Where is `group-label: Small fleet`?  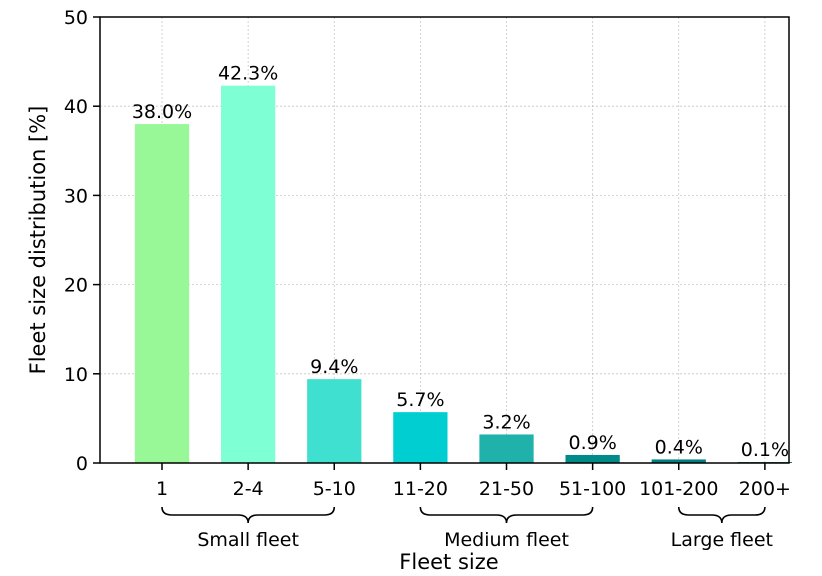
group-label: Small fleet is located at coordinates (248, 540).